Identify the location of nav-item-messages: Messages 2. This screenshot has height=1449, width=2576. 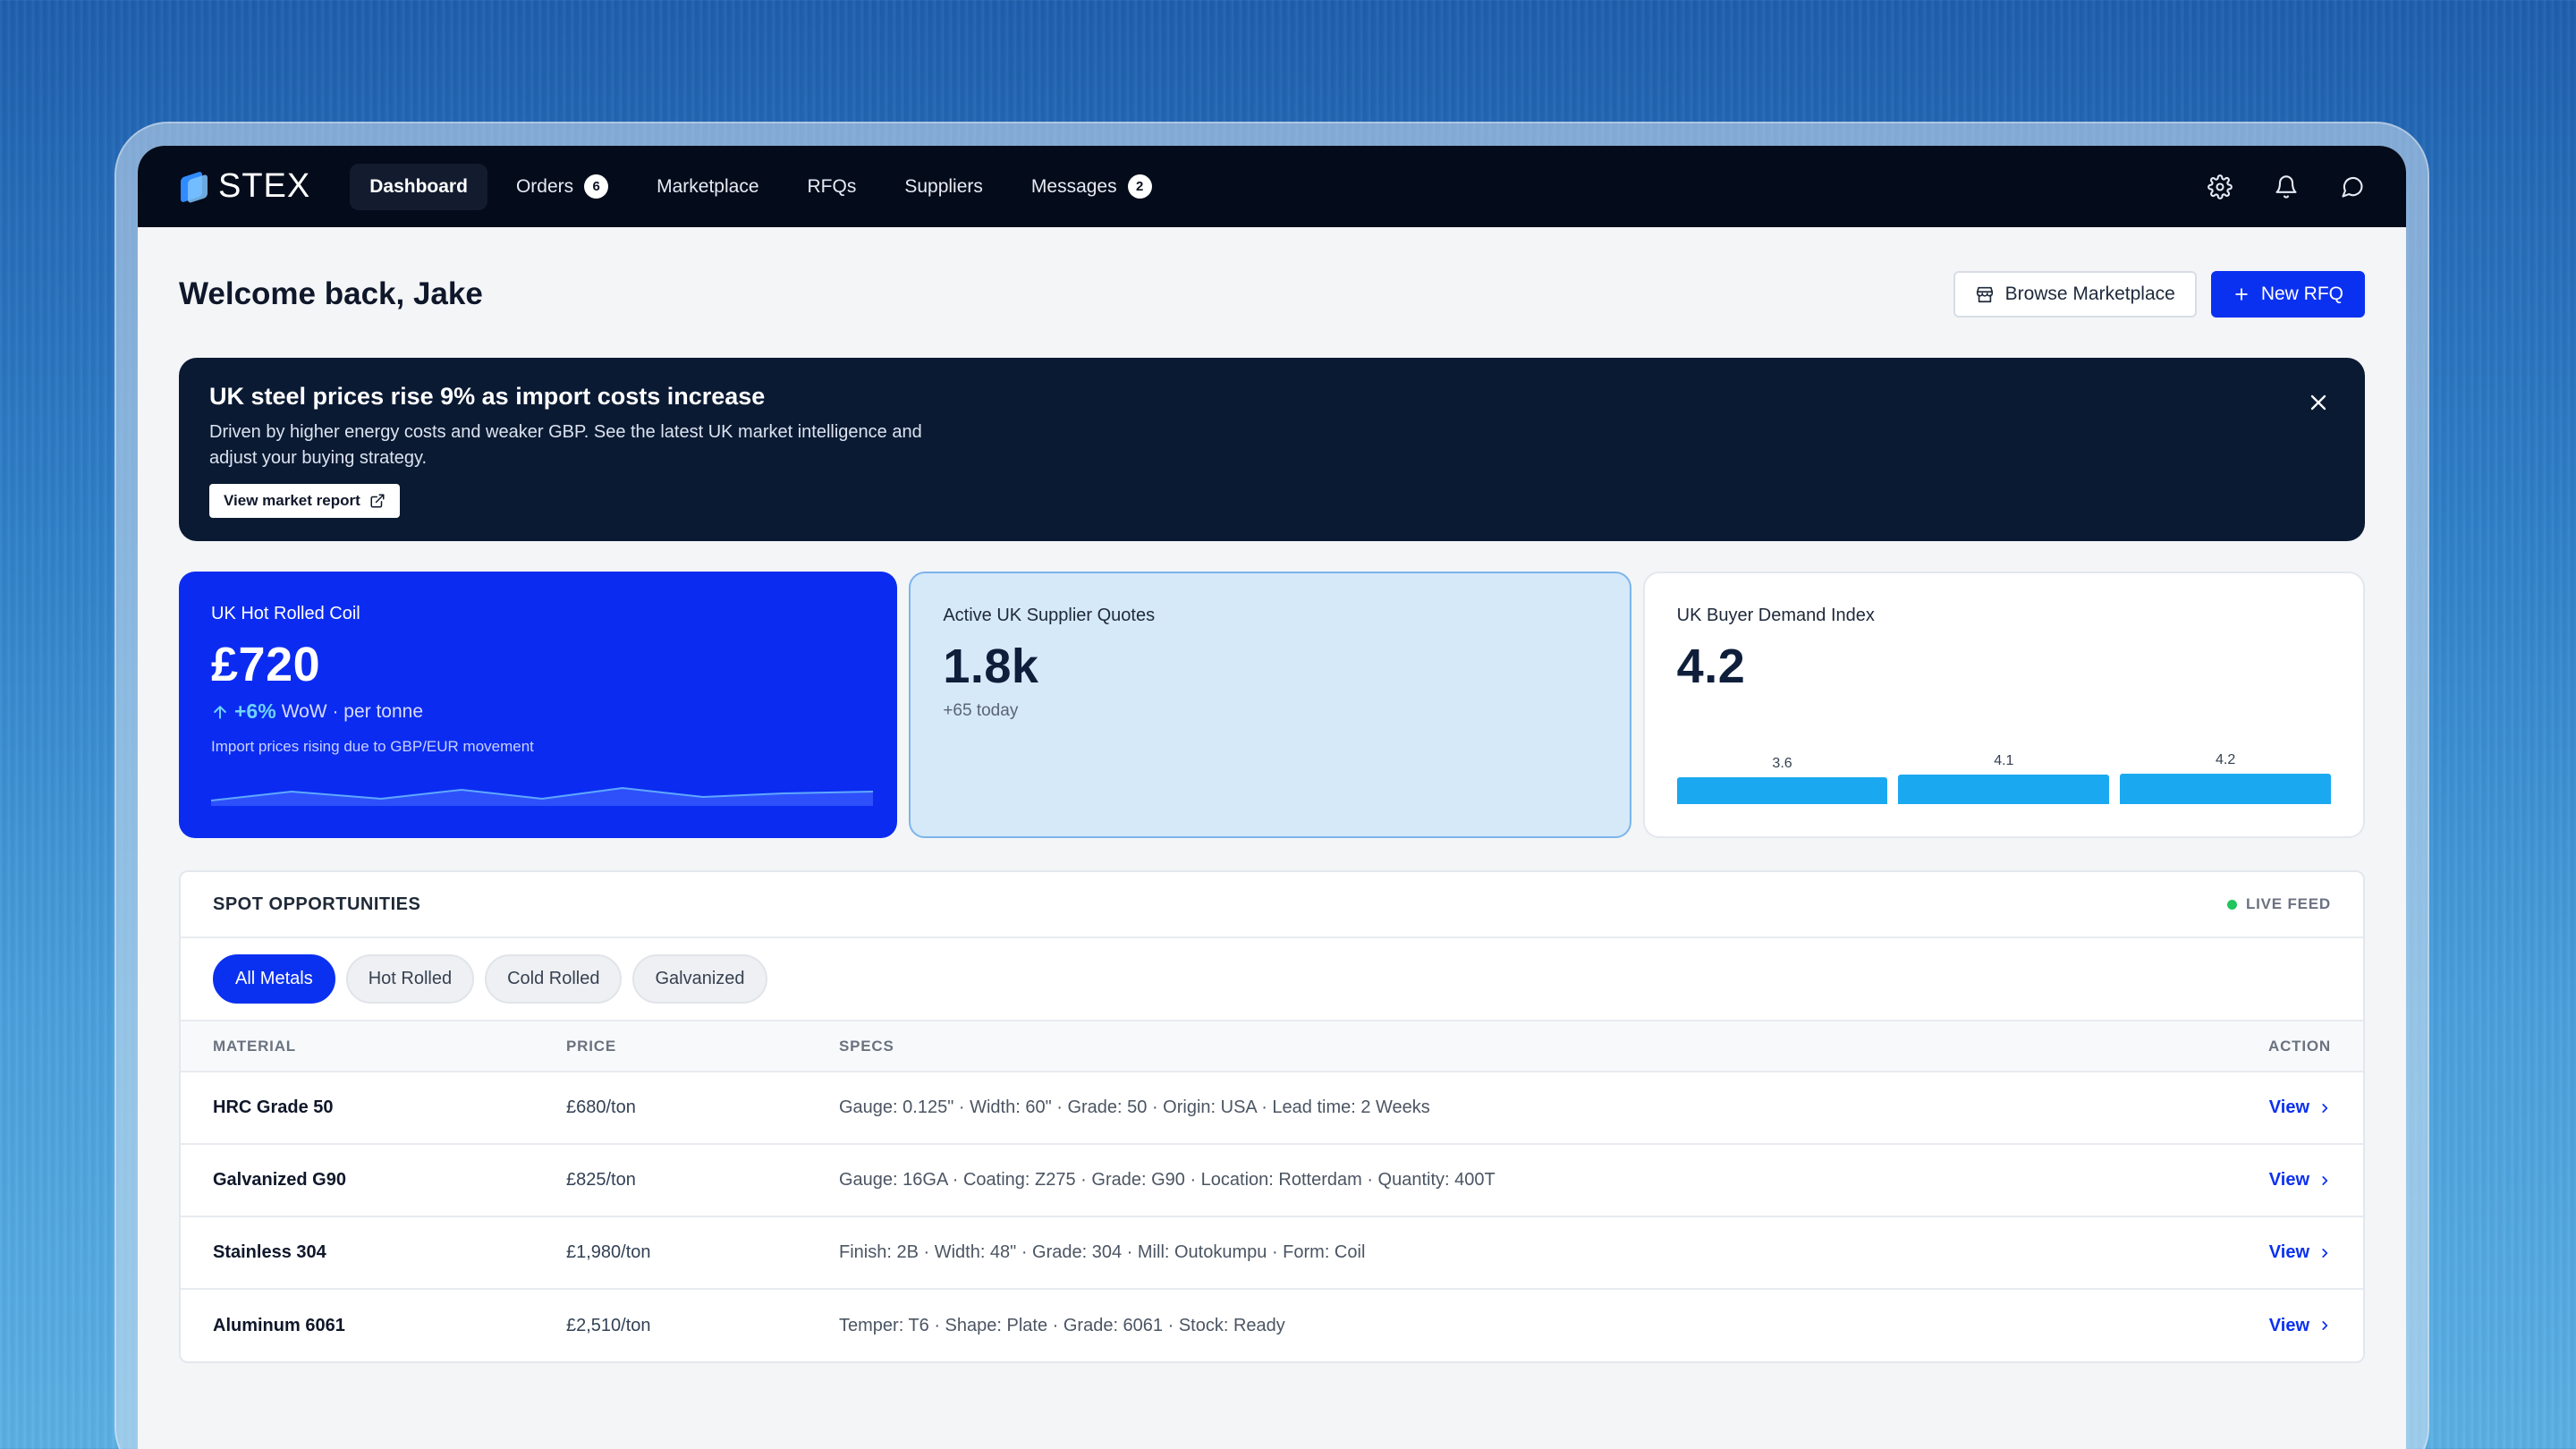
(1092, 186).